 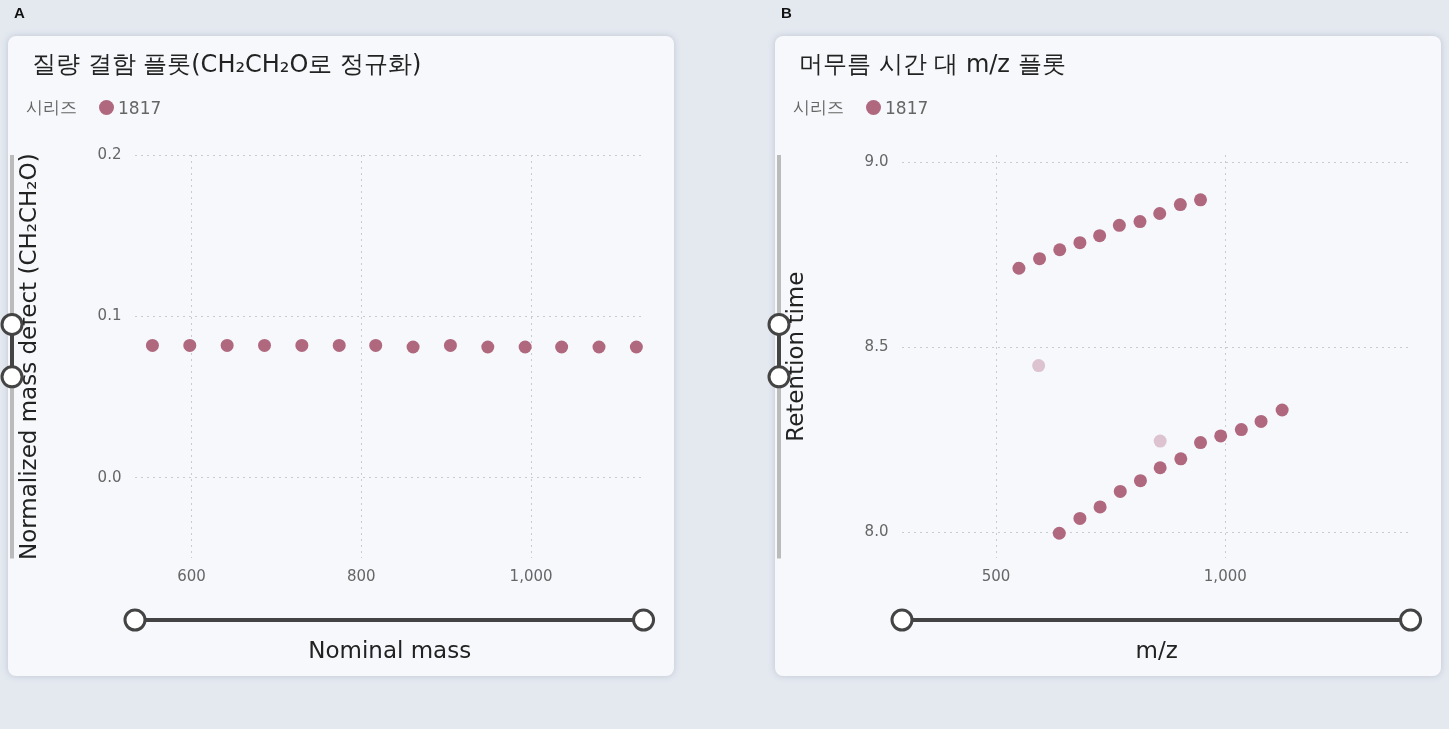 What do you see at coordinates (876, 161) in the screenshot?
I see `y-tick-label: 9.0` at bounding box center [876, 161].